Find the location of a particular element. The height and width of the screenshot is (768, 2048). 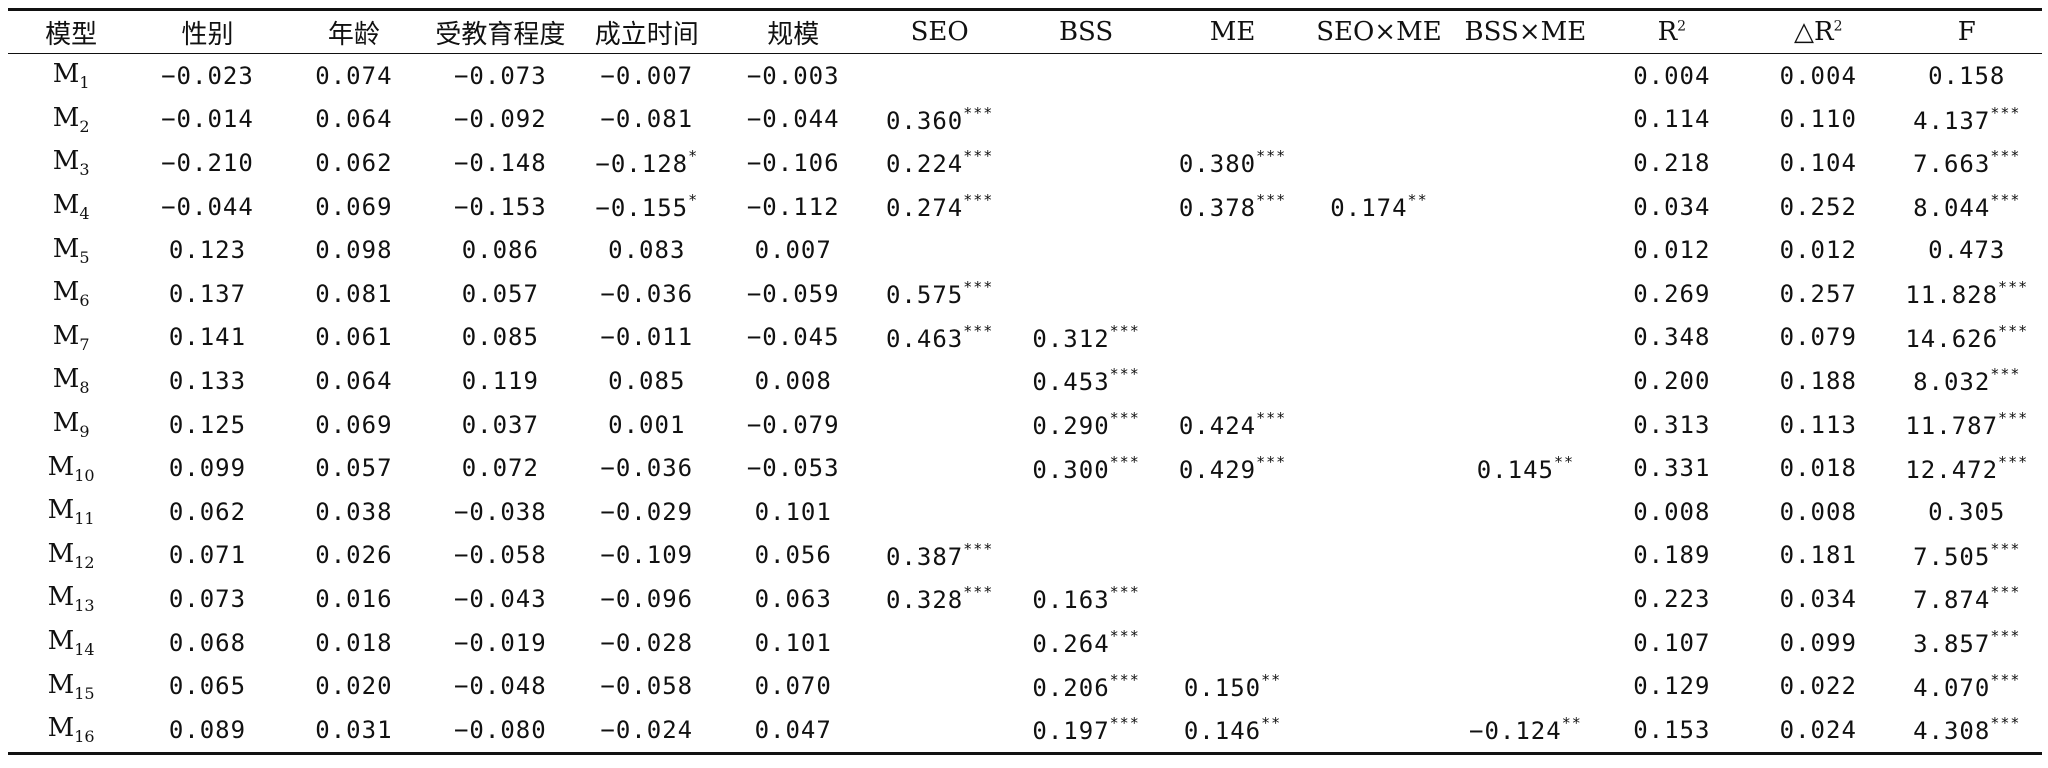

cell-value: 11.828 is located at coordinates (1952, 295).